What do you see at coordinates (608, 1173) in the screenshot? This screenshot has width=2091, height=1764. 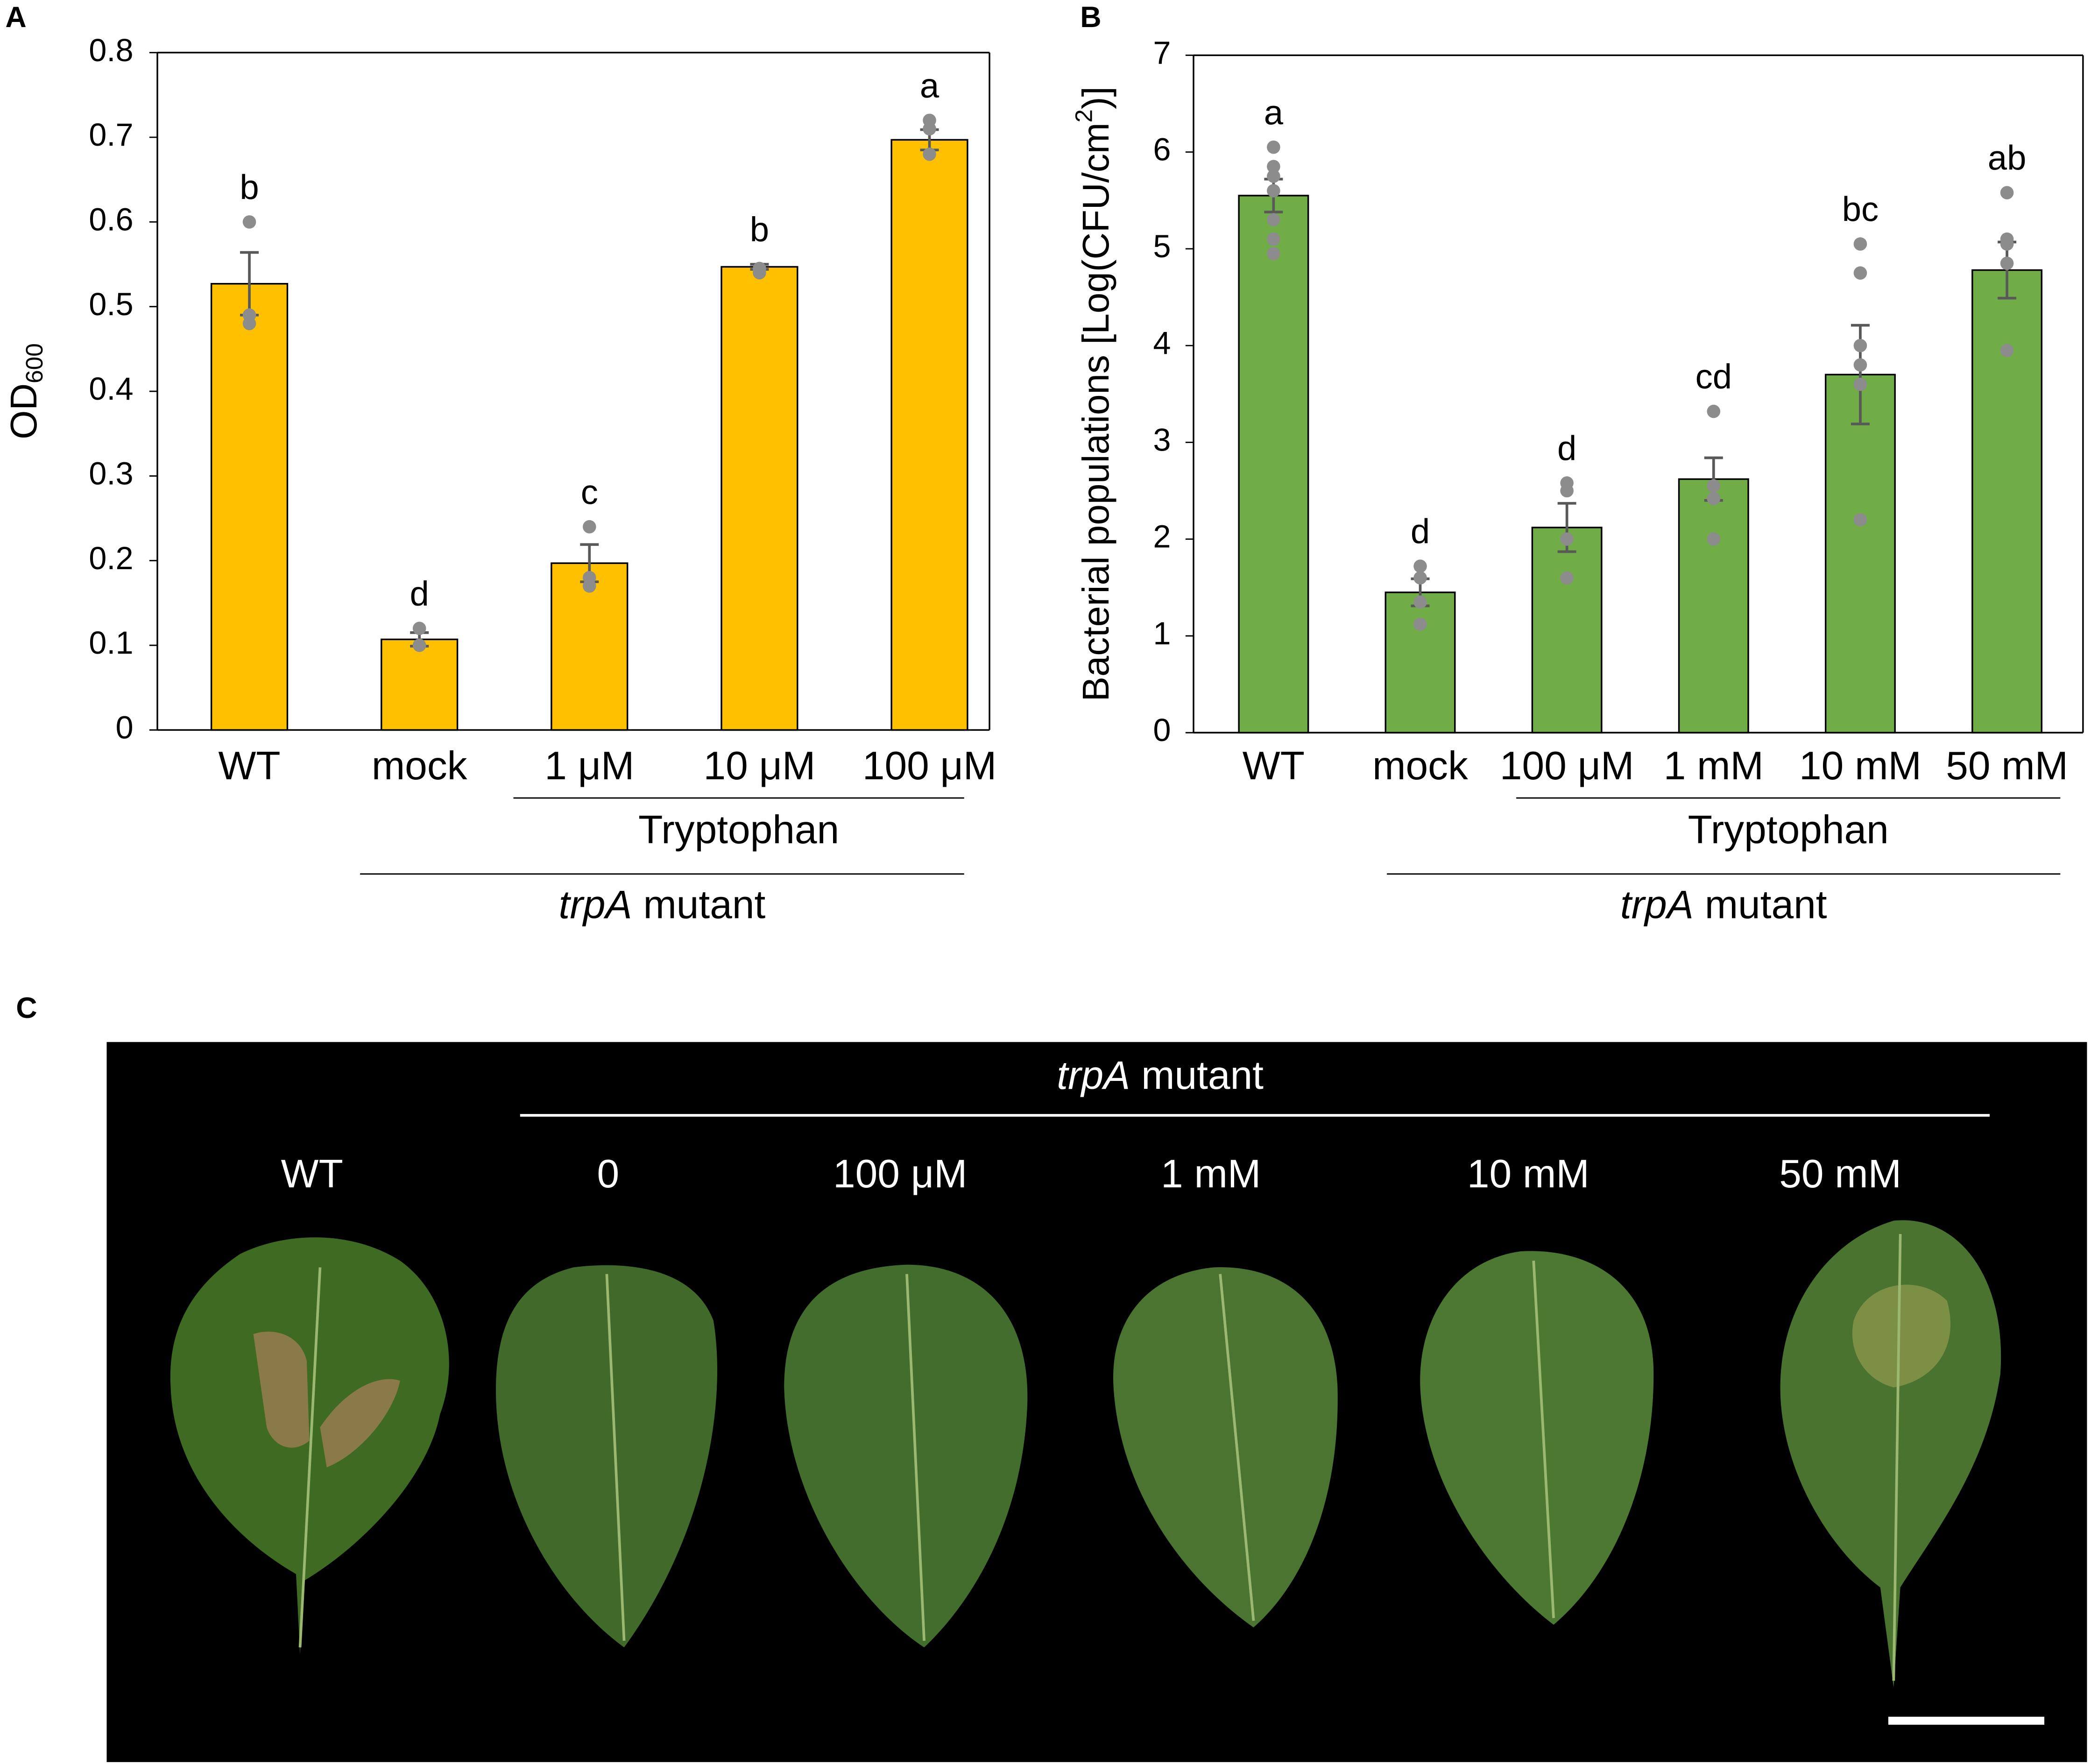 I see `photo-label: 0` at bounding box center [608, 1173].